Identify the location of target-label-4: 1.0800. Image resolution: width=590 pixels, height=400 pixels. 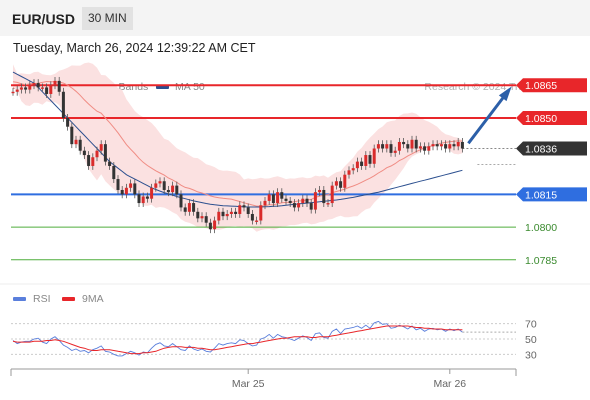
(541, 228).